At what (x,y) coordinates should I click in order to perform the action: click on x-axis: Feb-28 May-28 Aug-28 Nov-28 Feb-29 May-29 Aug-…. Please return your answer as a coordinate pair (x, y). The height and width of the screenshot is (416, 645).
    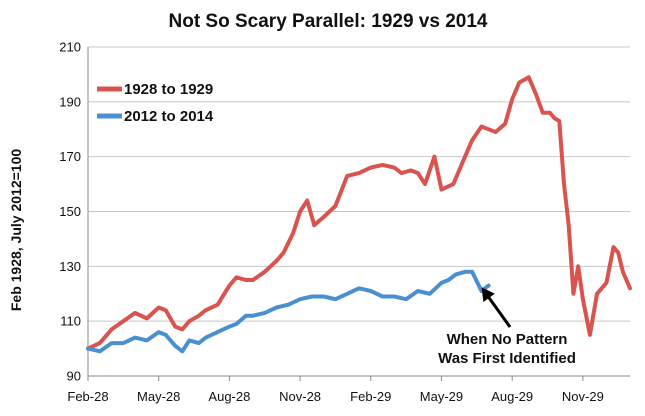
    Looking at the image, I should click on (348, 389).